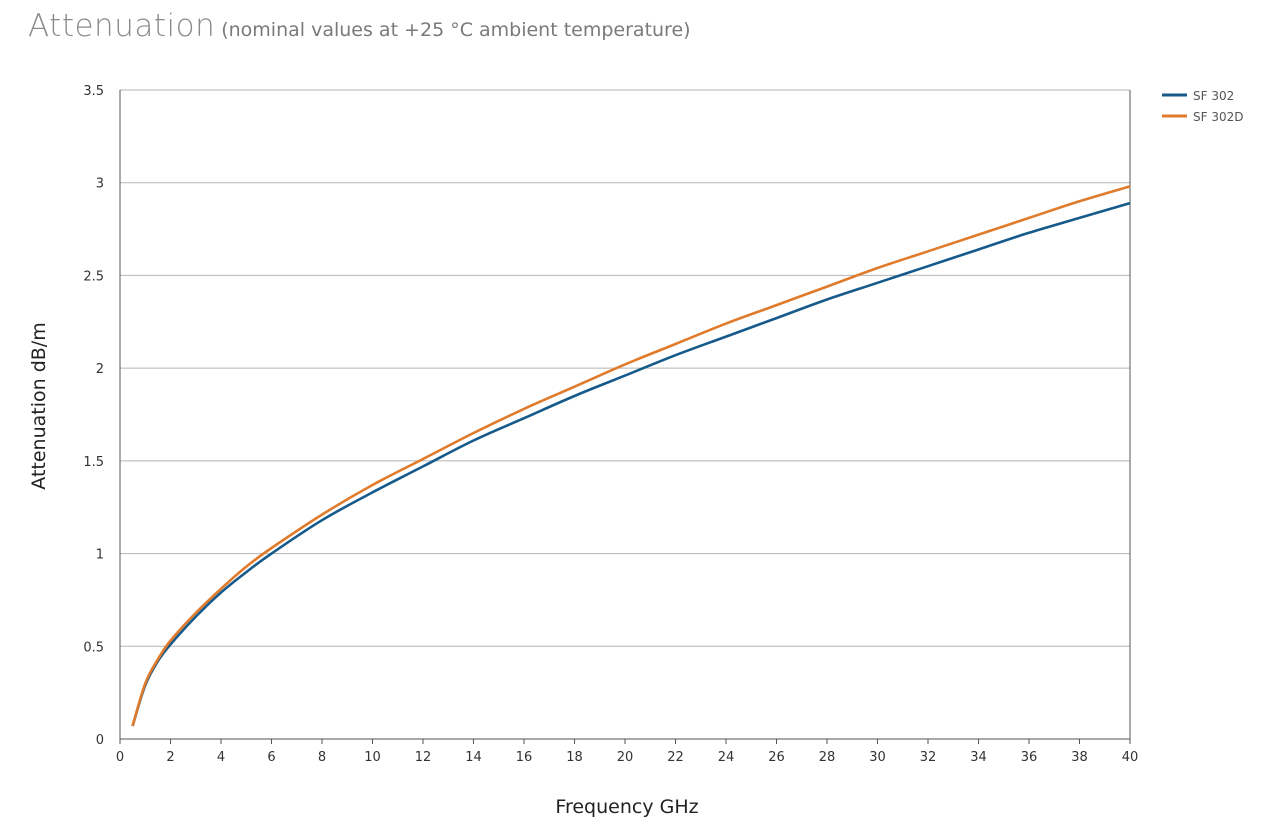  What do you see at coordinates (372, 757) in the screenshot?
I see `x-tick-label: 10` at bounding box center [372, 757].